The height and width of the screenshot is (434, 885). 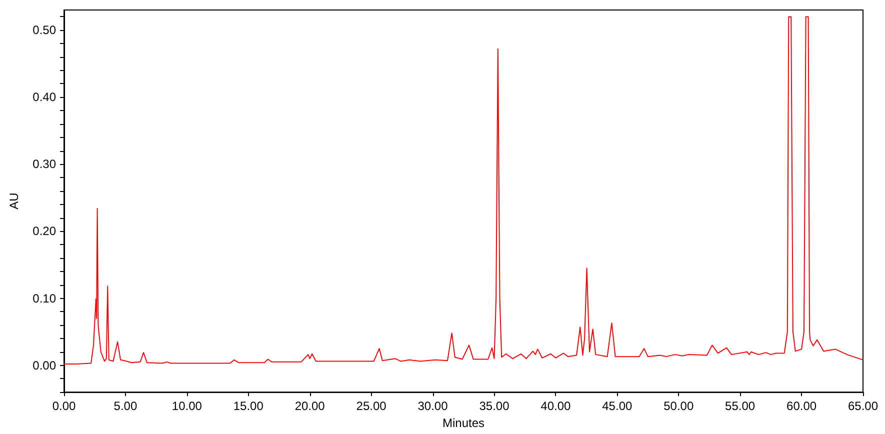 What do you see at coordinates (44, 97) in the screenshot?
I see `y-tick-label: 0.40` at bounding box center [44, 97].